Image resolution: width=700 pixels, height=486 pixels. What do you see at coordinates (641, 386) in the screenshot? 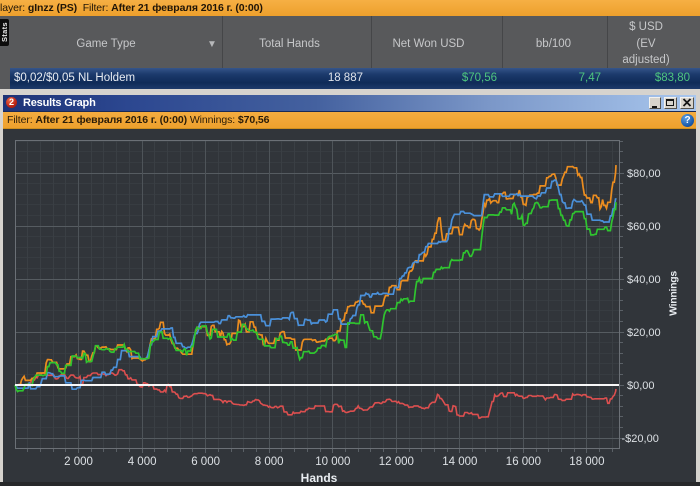
I see `svg-text: $0,00` at bounding box center [641, 386].